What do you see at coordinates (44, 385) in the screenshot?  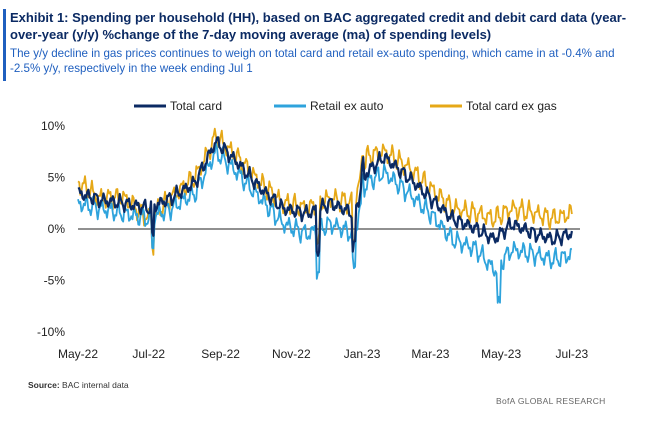 I see `source-label: Source:` at bounding box center [44, 385].